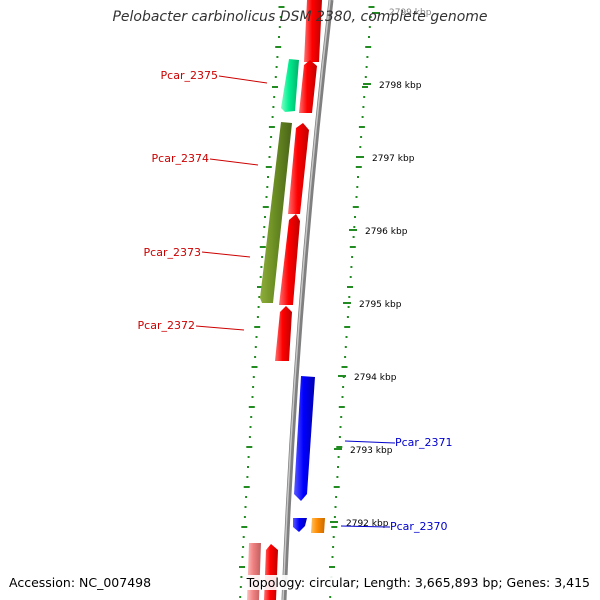 The height and width of the screenshot is (600, 600). I want to click on tick-label-2793: 2793 kbp, so click(371, 451).